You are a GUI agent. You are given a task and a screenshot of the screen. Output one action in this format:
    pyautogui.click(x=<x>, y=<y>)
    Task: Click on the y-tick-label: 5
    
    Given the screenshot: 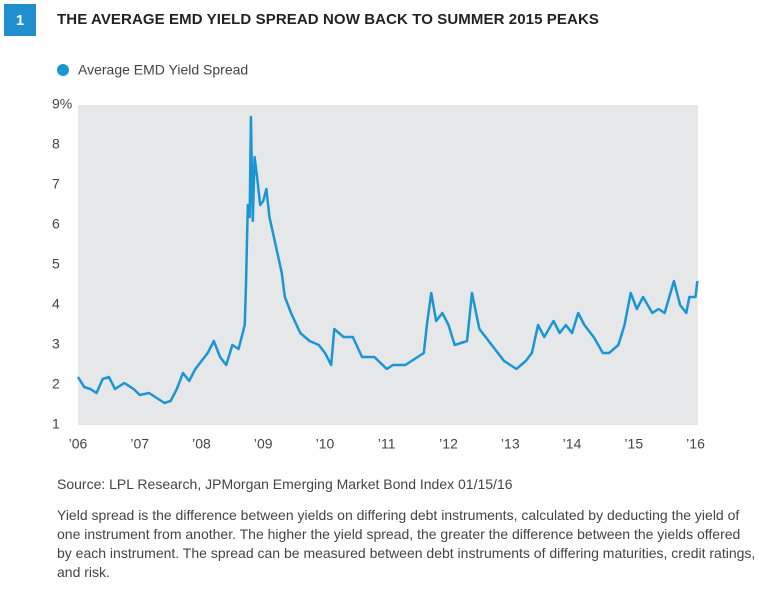 What is the action you would take?
    pyautogui.click(x=56, y=264)
    